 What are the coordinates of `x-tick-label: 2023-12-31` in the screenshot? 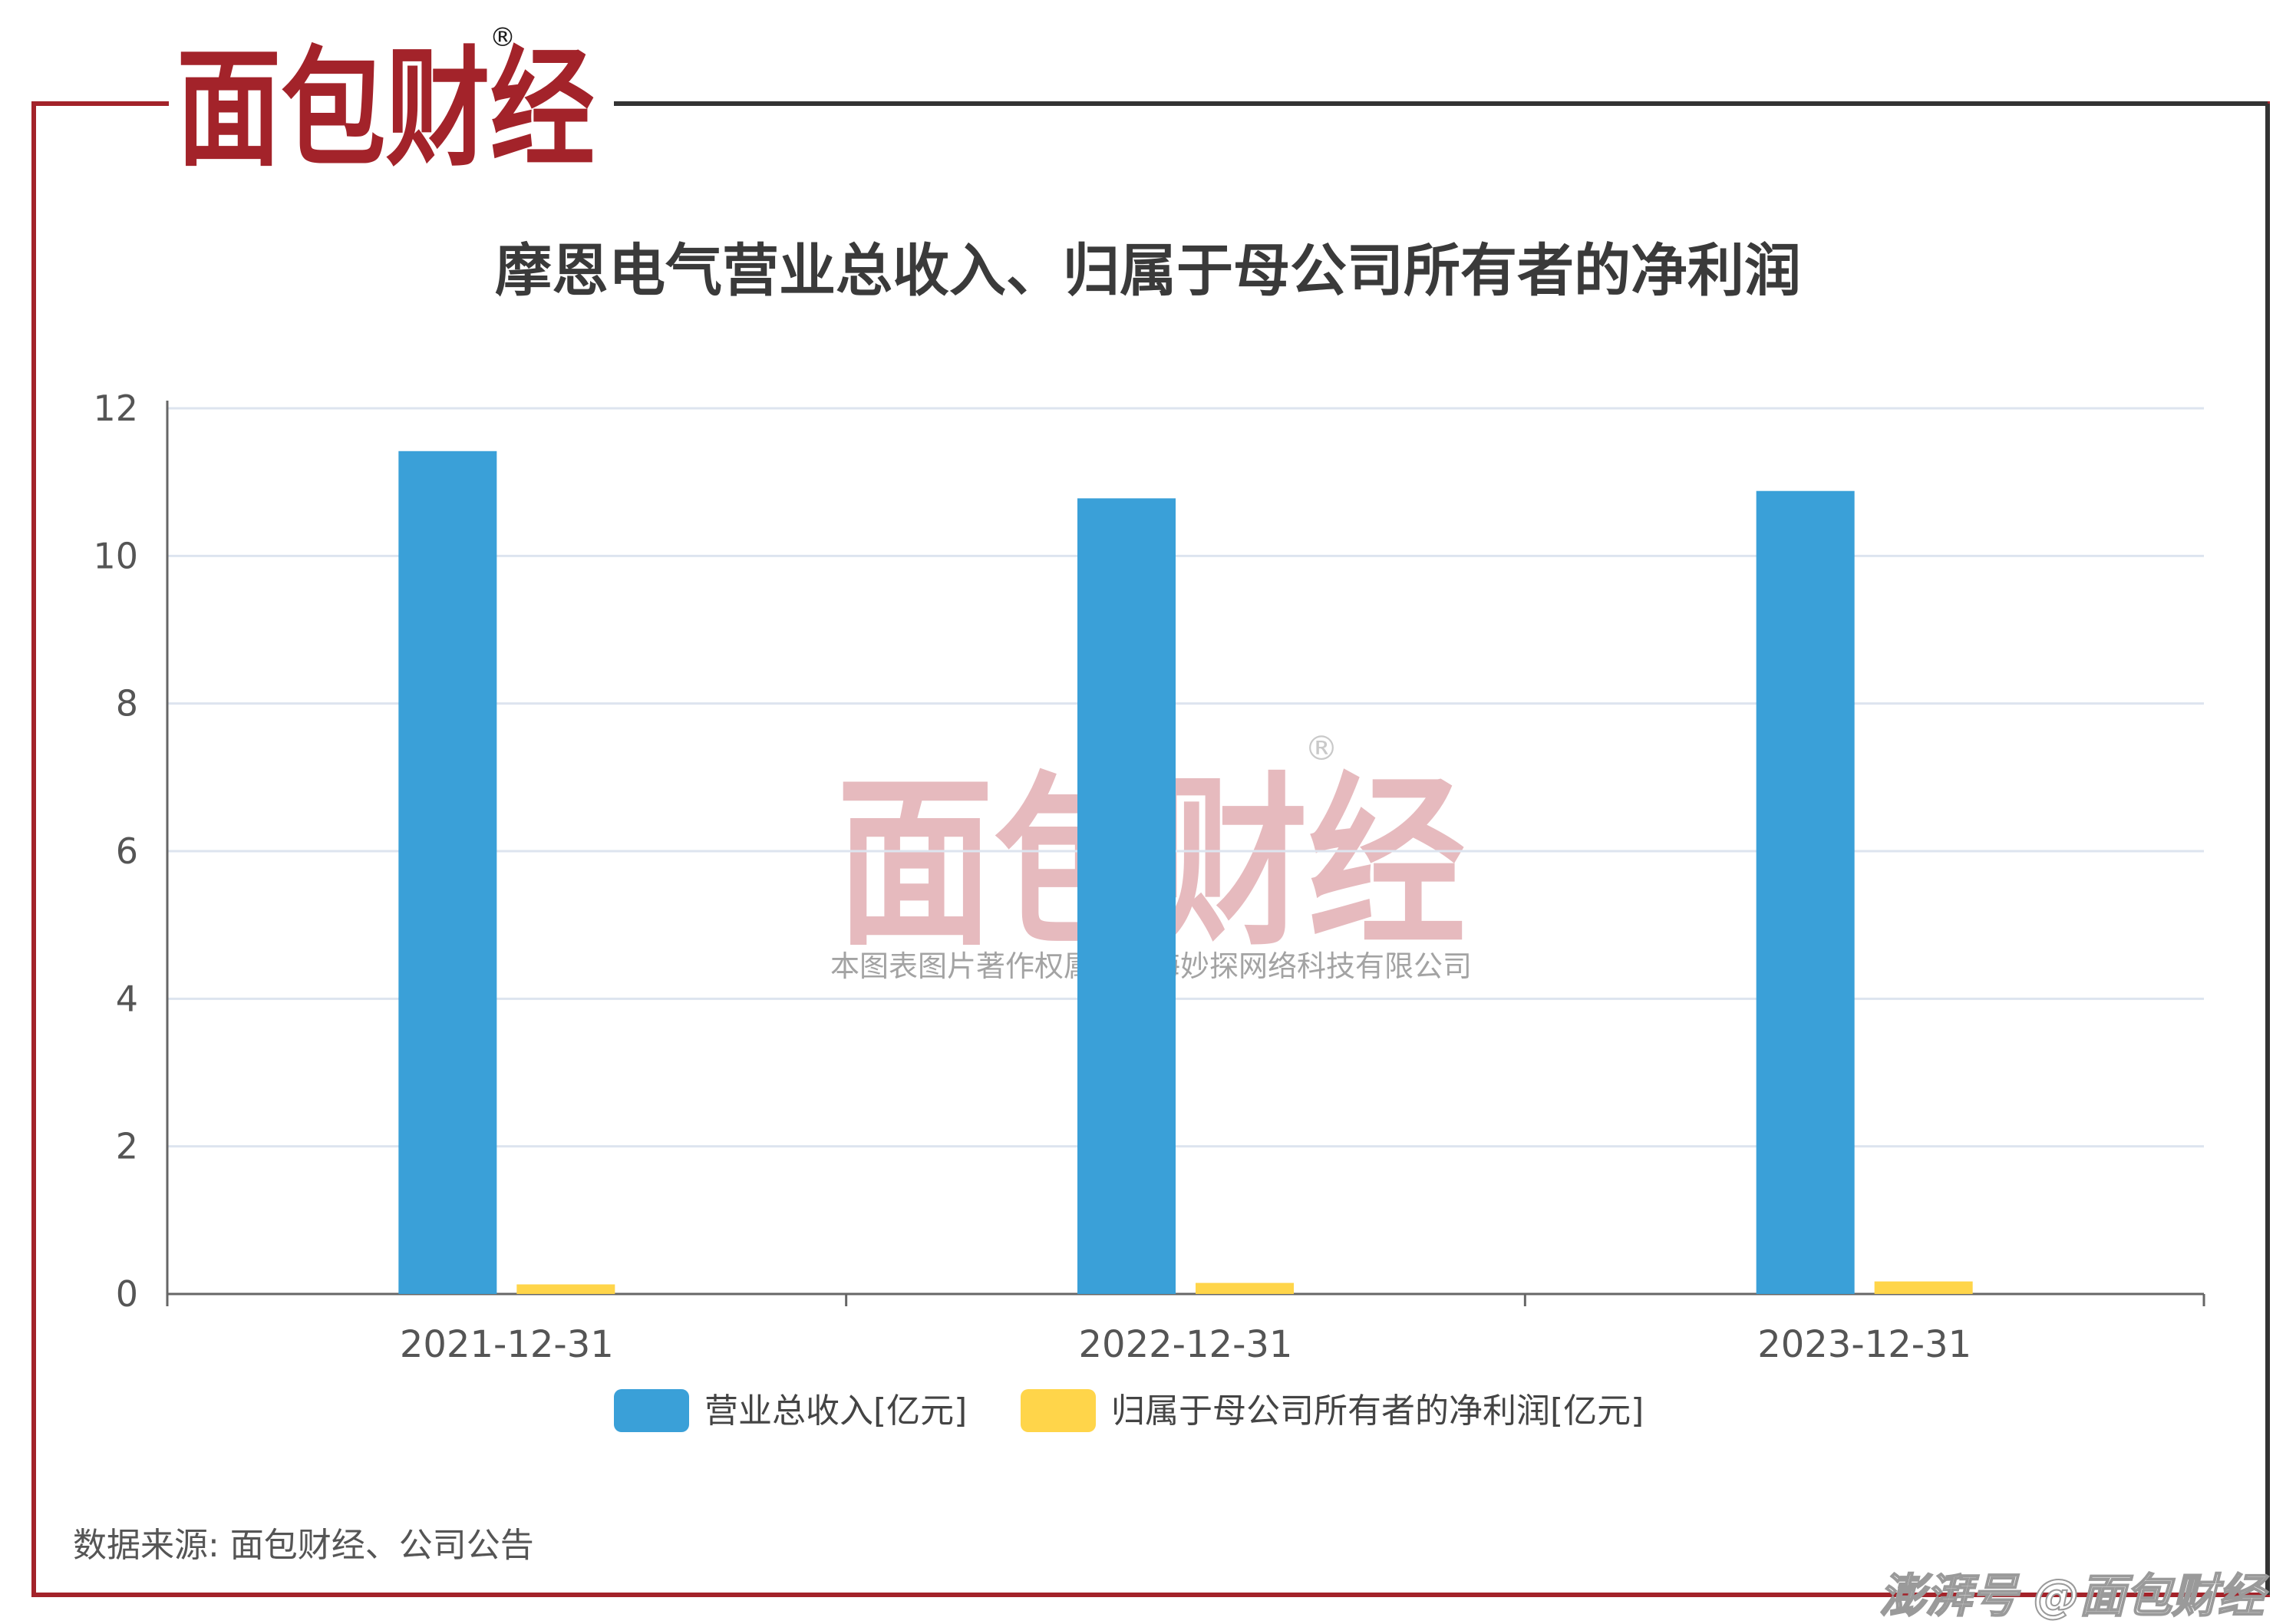 It's located at (1864, 1344).